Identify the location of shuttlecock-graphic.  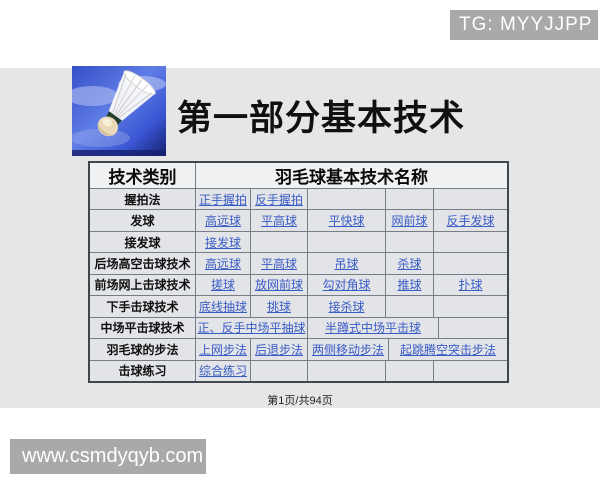
(119, 111).